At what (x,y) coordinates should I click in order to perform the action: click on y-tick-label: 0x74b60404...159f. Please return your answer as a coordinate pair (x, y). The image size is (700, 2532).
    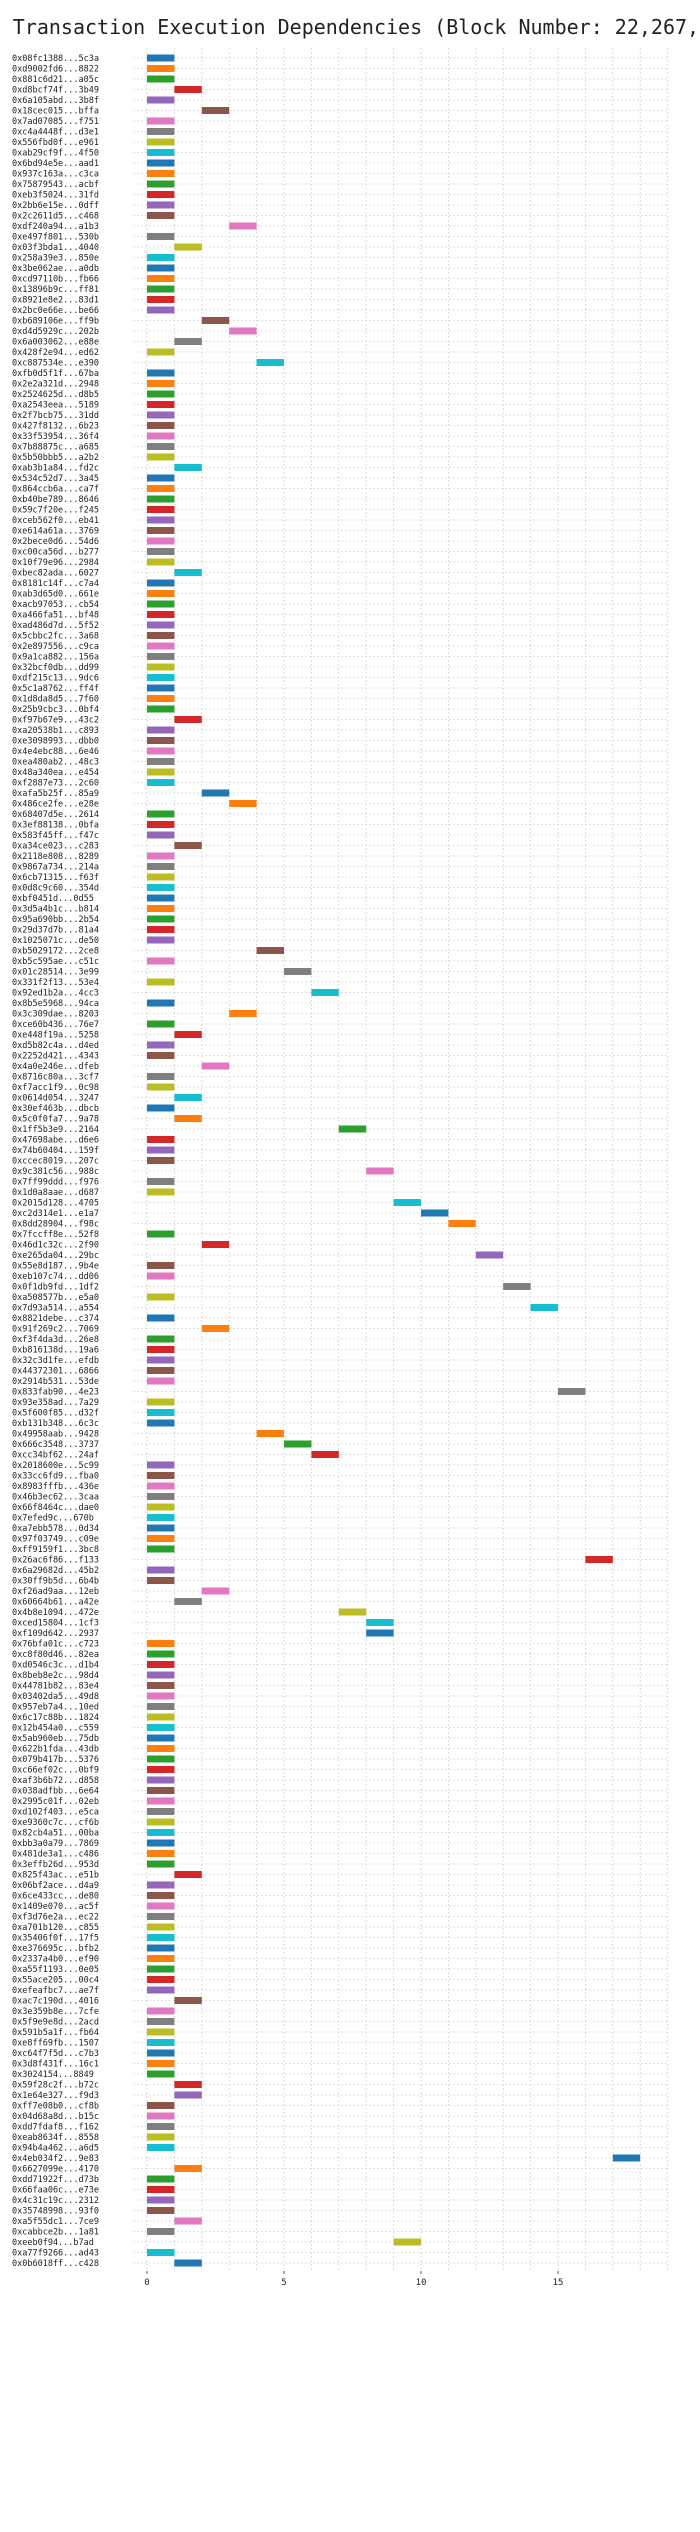
    Looking at the image, I should click on (55, 1151).